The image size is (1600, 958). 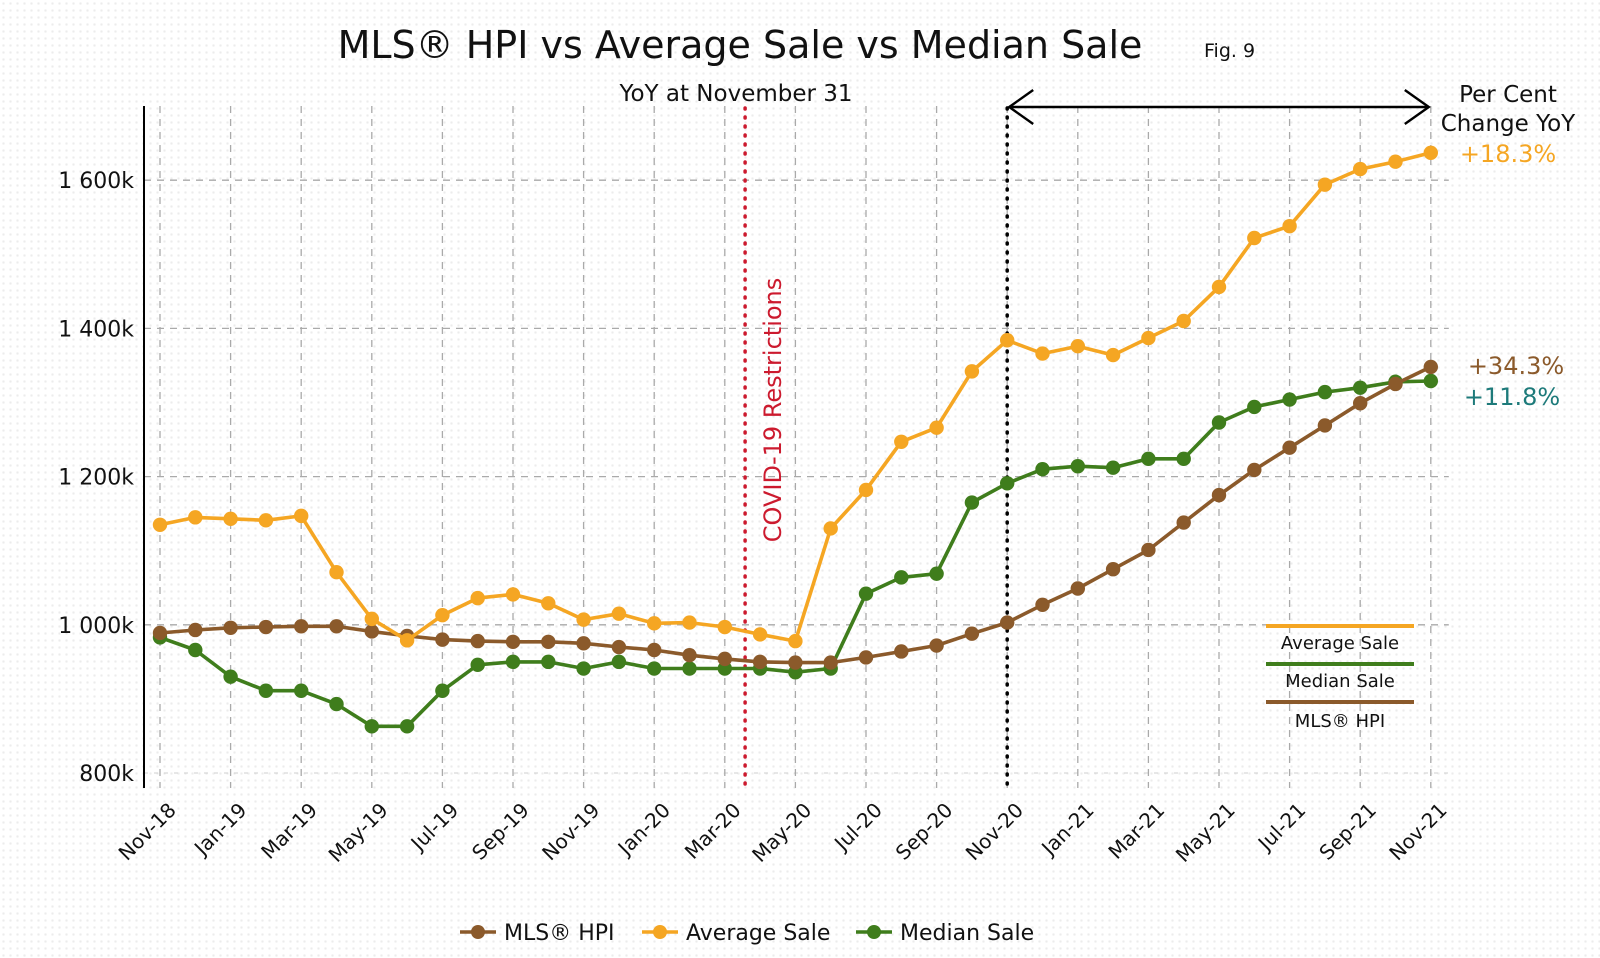 I want to click on chart-subtitle: YoY at November 31, so click(x=735, y=94).